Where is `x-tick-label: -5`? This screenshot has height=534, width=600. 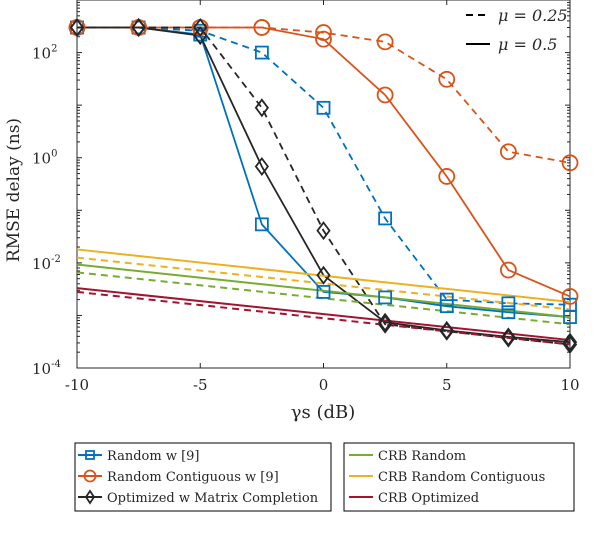 x-tick-label: -5 is located at coordinates (200, 385).